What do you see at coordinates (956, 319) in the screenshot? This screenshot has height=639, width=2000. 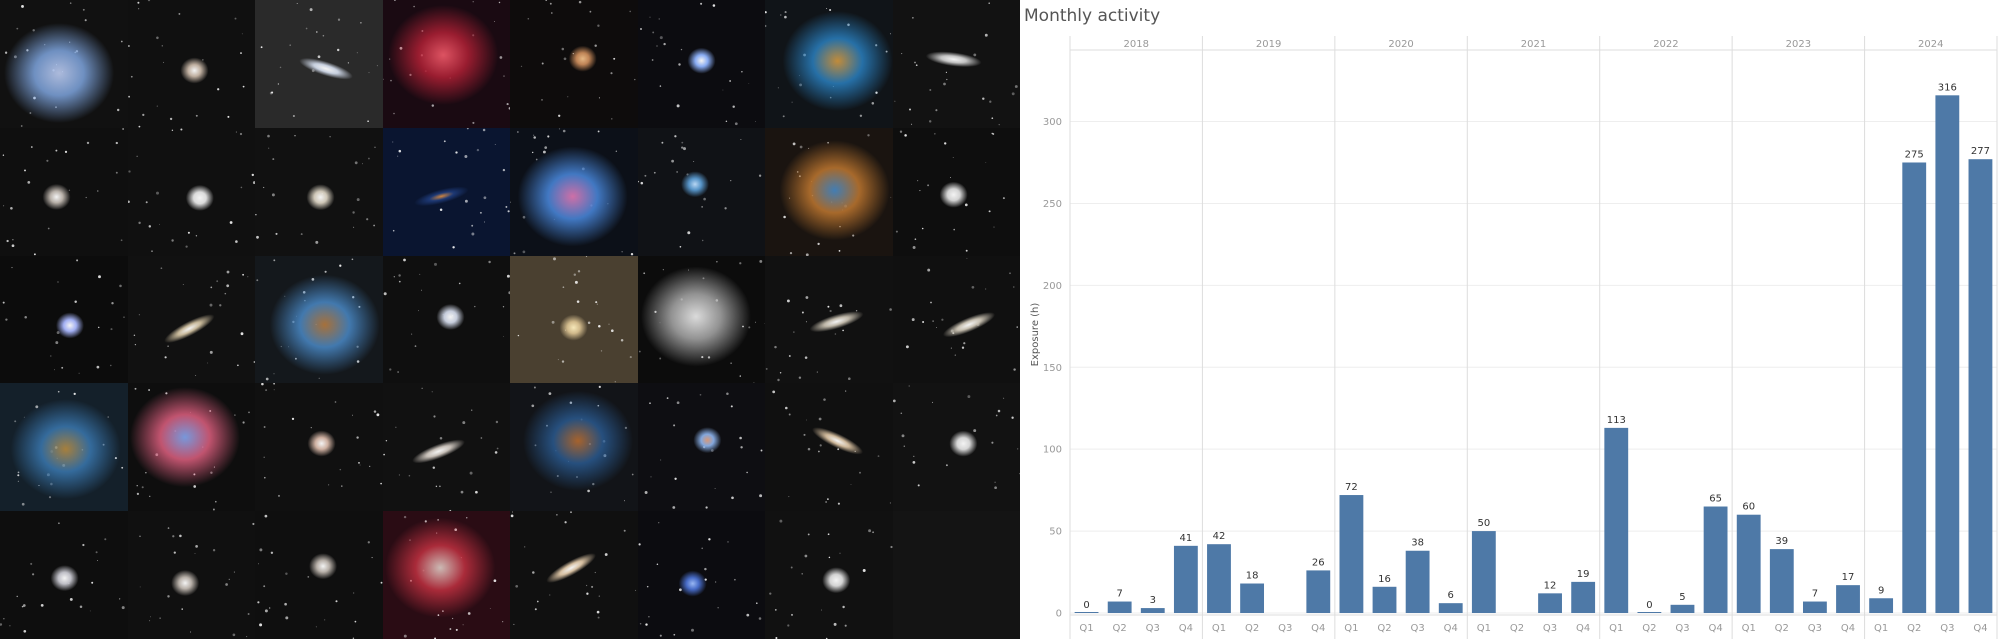 I see `astro-photo-galaxy-edge-tilt` at bounding box center [956, 319].